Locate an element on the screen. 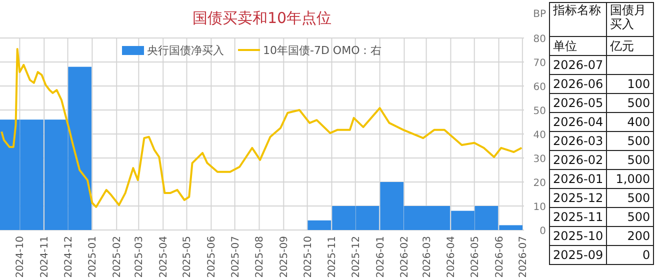 Image resolution: width=658 pixels, height=280 pixels. text: 2026-07 is located at coordinates (578, 65).